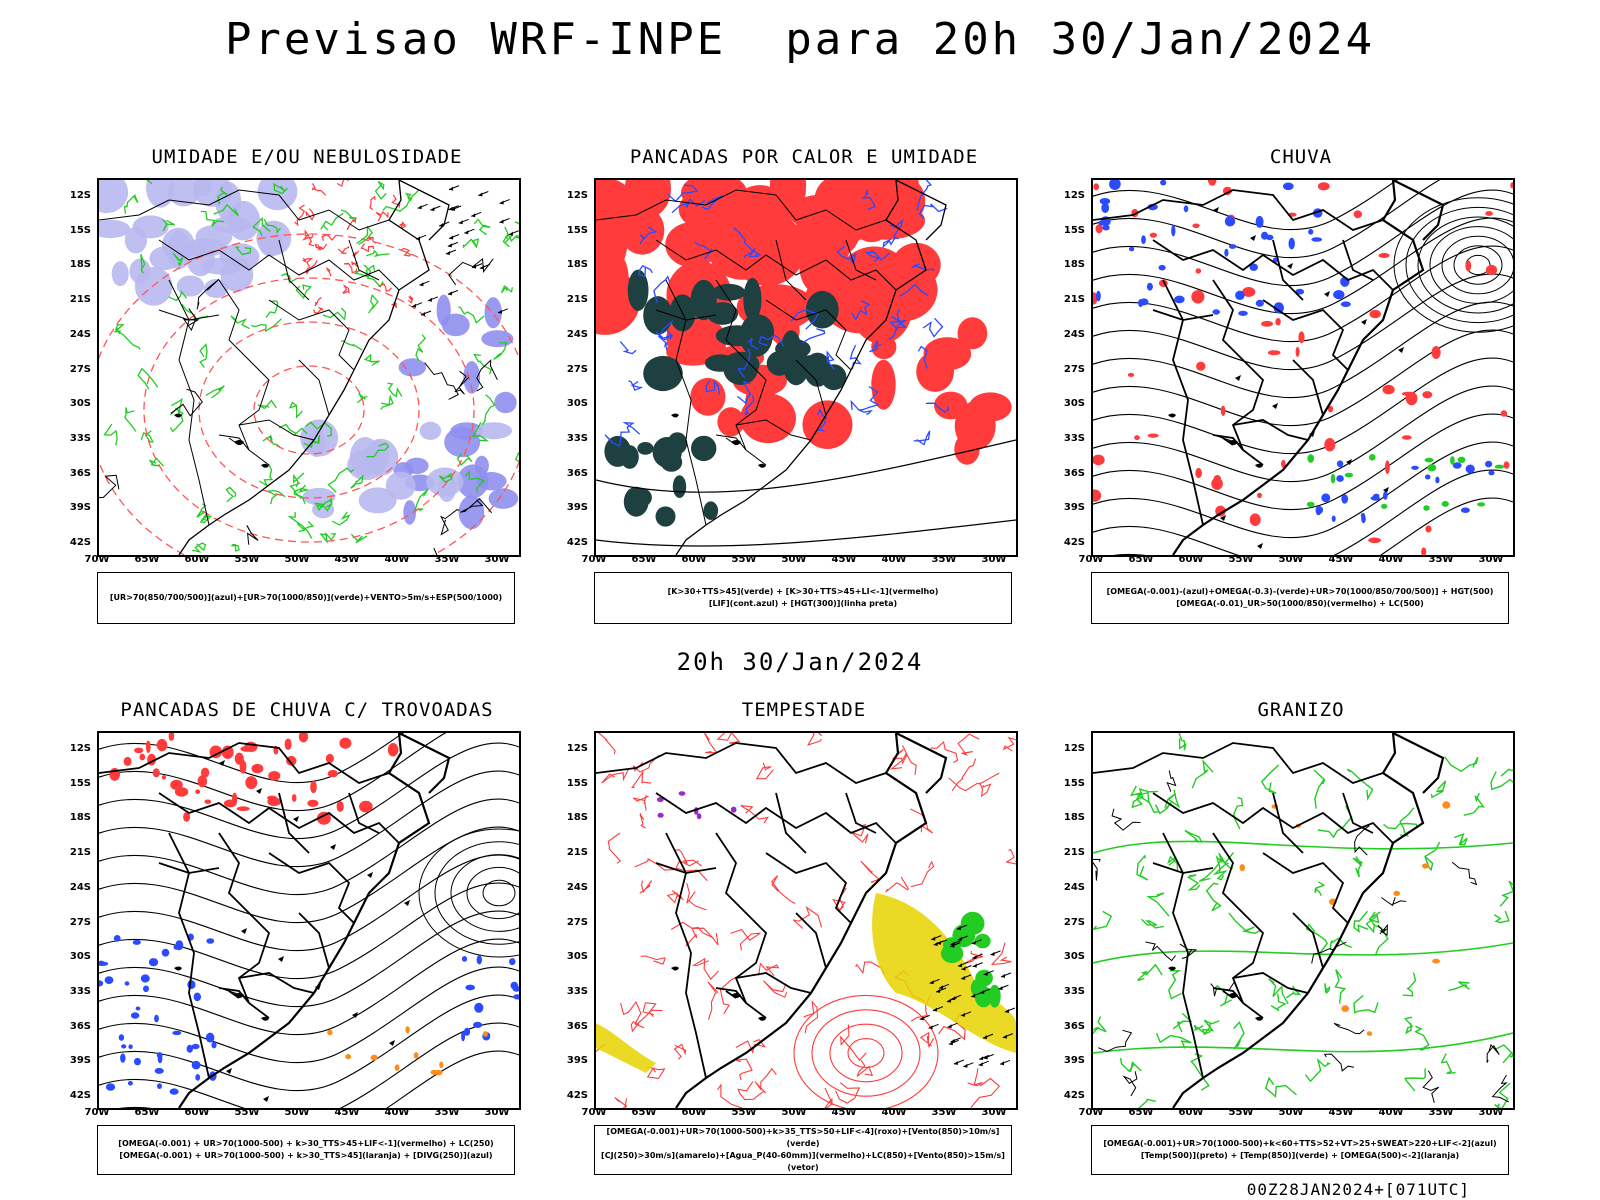  Describe the element at coordinates (801, 367) in the screenshot. I see `coastline` at that location.